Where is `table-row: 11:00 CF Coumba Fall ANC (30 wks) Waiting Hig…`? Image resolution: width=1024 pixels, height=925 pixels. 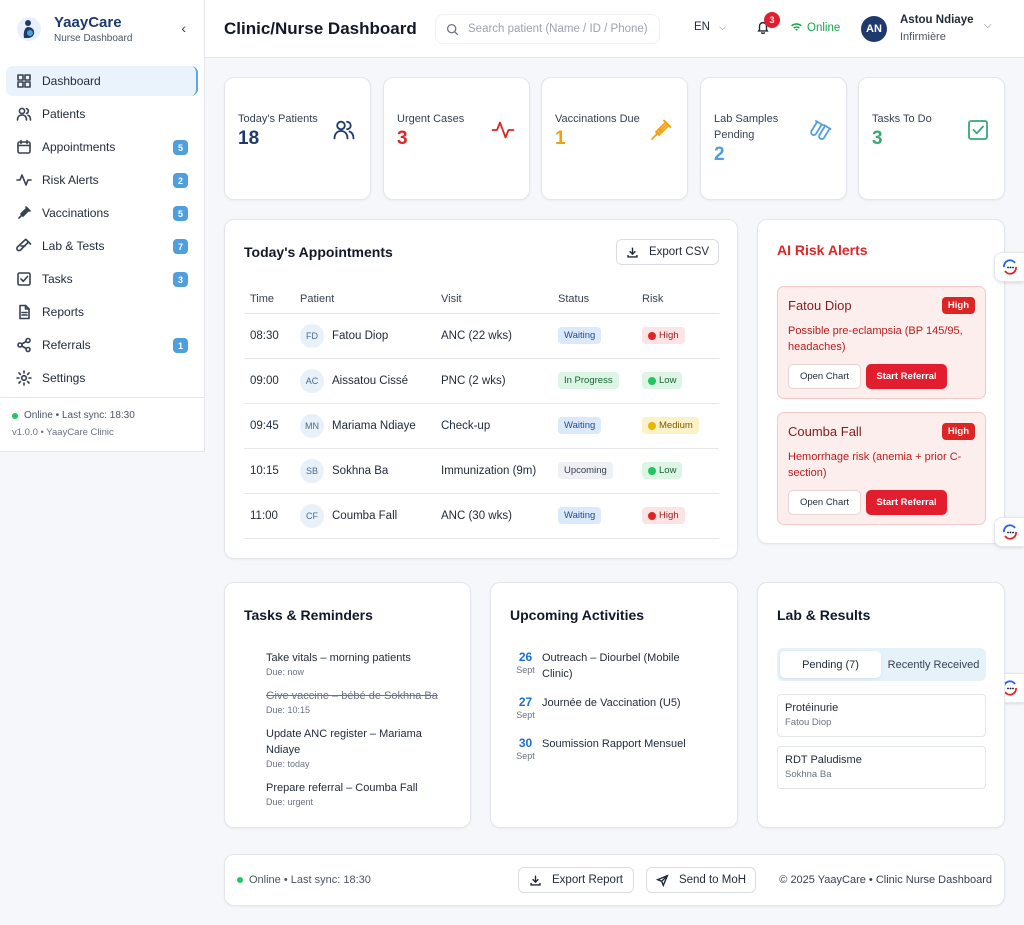 table-row: 11:00 CF Coumba Fall ANC (30 wks) Waiting Hig… is located at coordinates (481, 516).